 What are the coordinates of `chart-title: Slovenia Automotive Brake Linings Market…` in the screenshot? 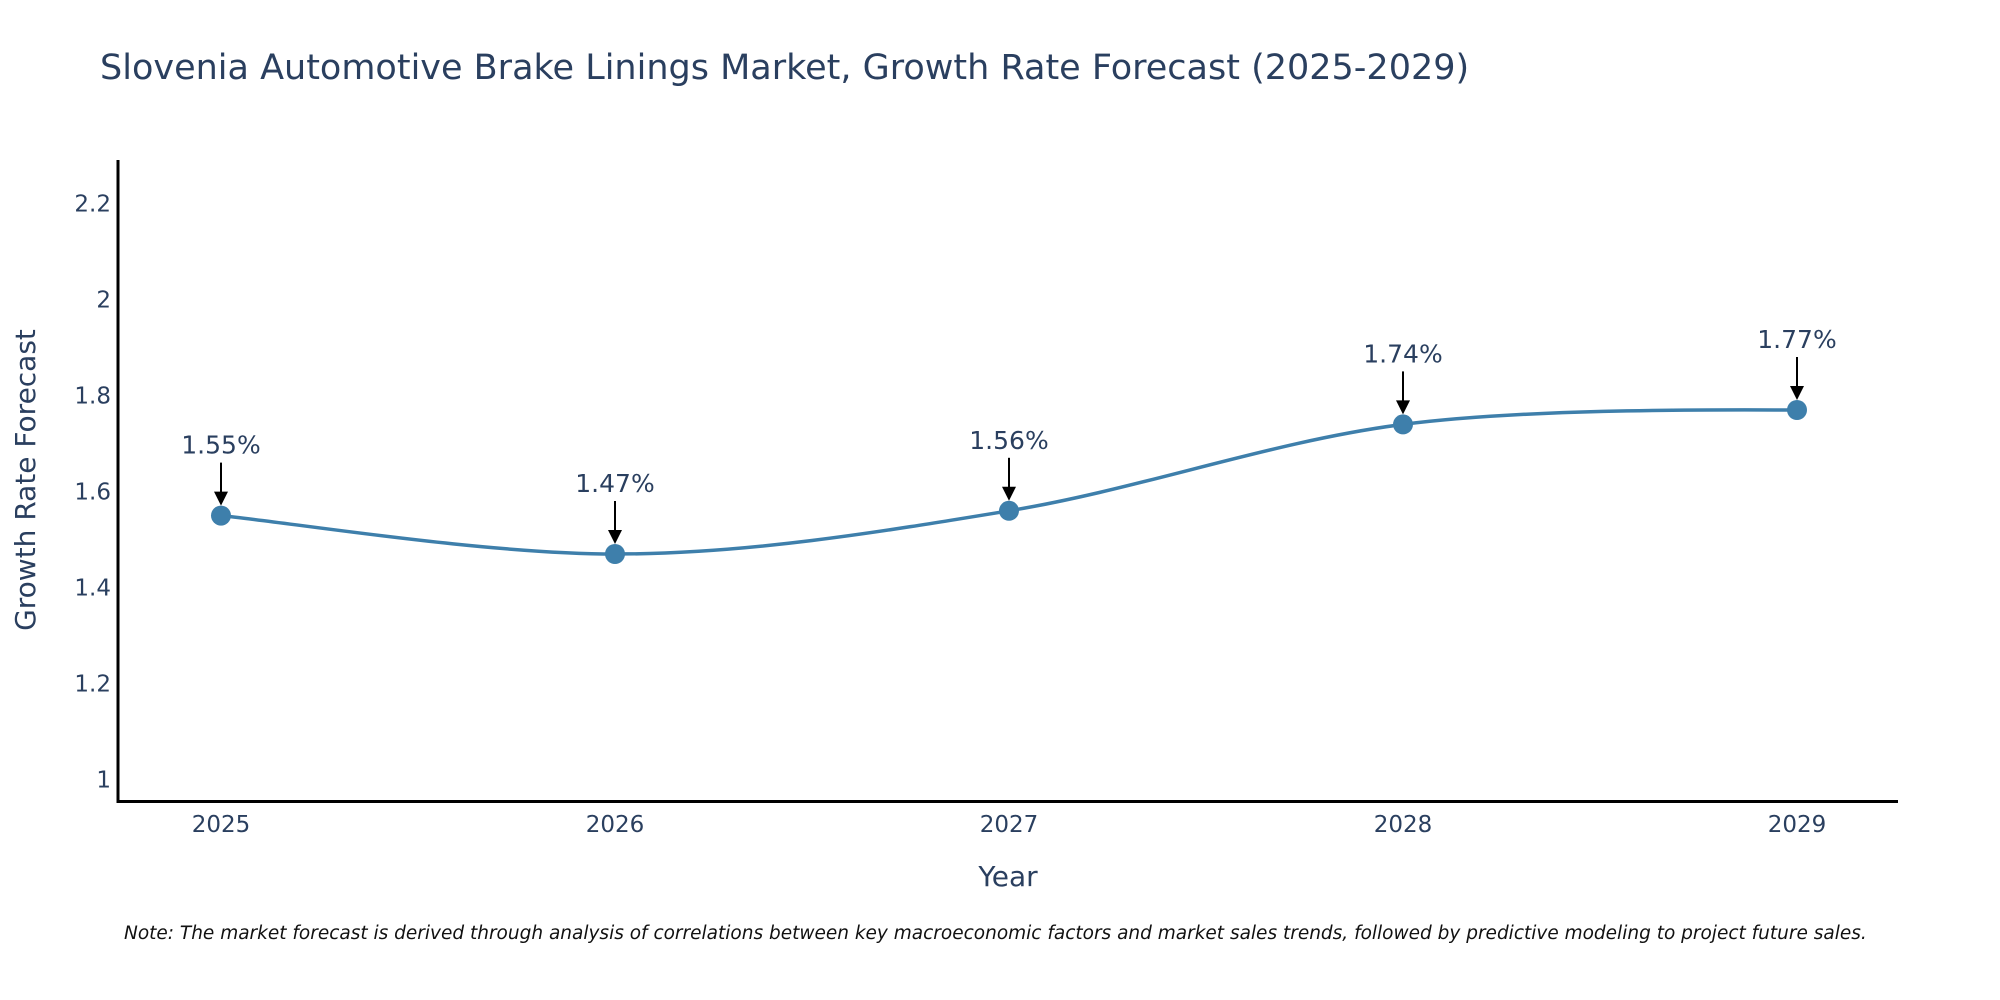 It's located at (784, 68).